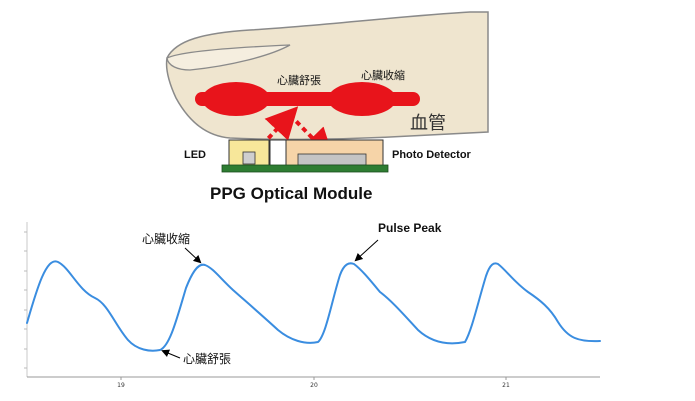 The height and width of the screenshot is (401, 695). I want to click on y-ticks, so click(25, 300).